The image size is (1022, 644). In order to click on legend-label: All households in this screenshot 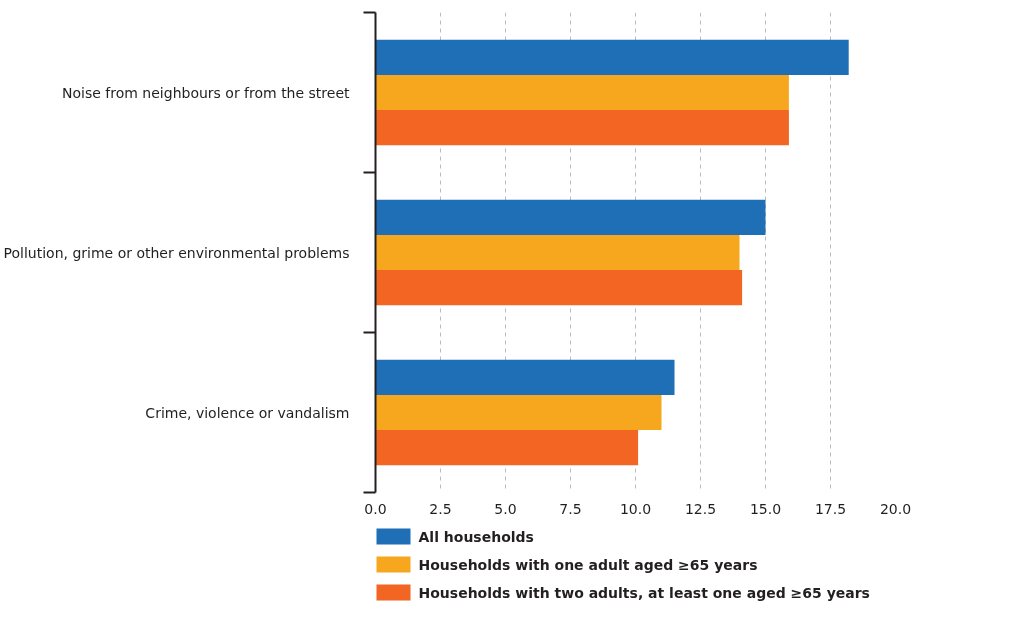, I will do `click(476, 536)`.